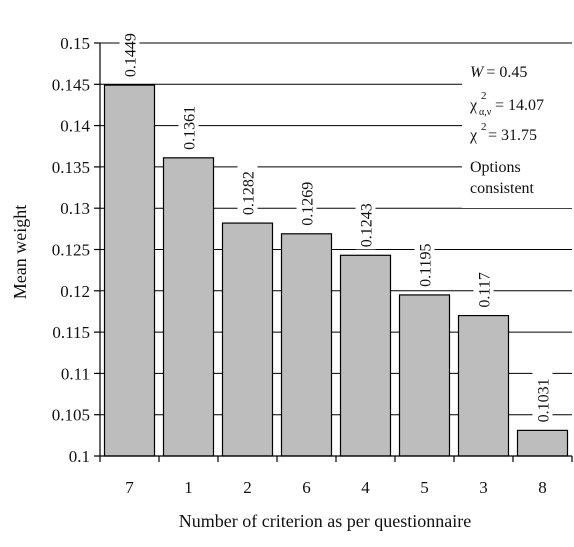  What do you see at coordinates (71, 167) in the screenshot?
I see `y-tick-label: 0.135` at bounding box center [71, 167].